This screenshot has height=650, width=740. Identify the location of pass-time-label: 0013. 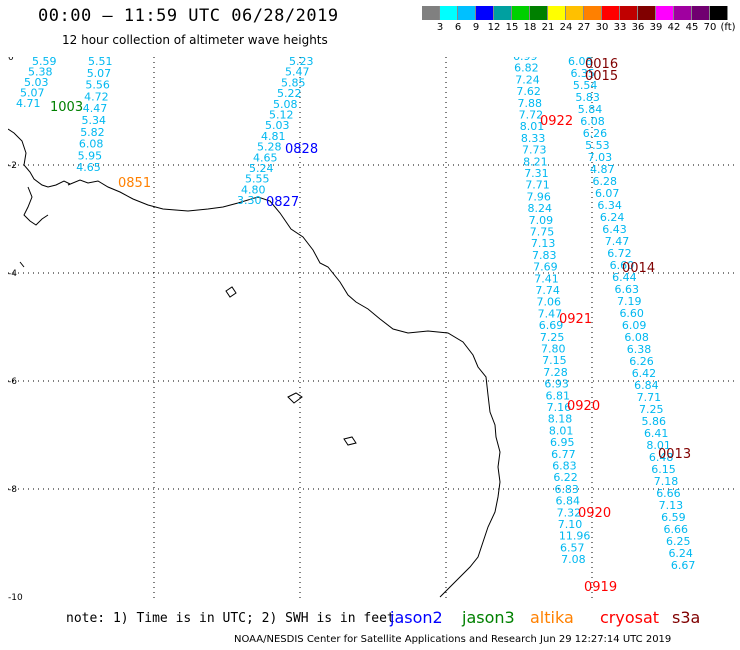
(674, 454).